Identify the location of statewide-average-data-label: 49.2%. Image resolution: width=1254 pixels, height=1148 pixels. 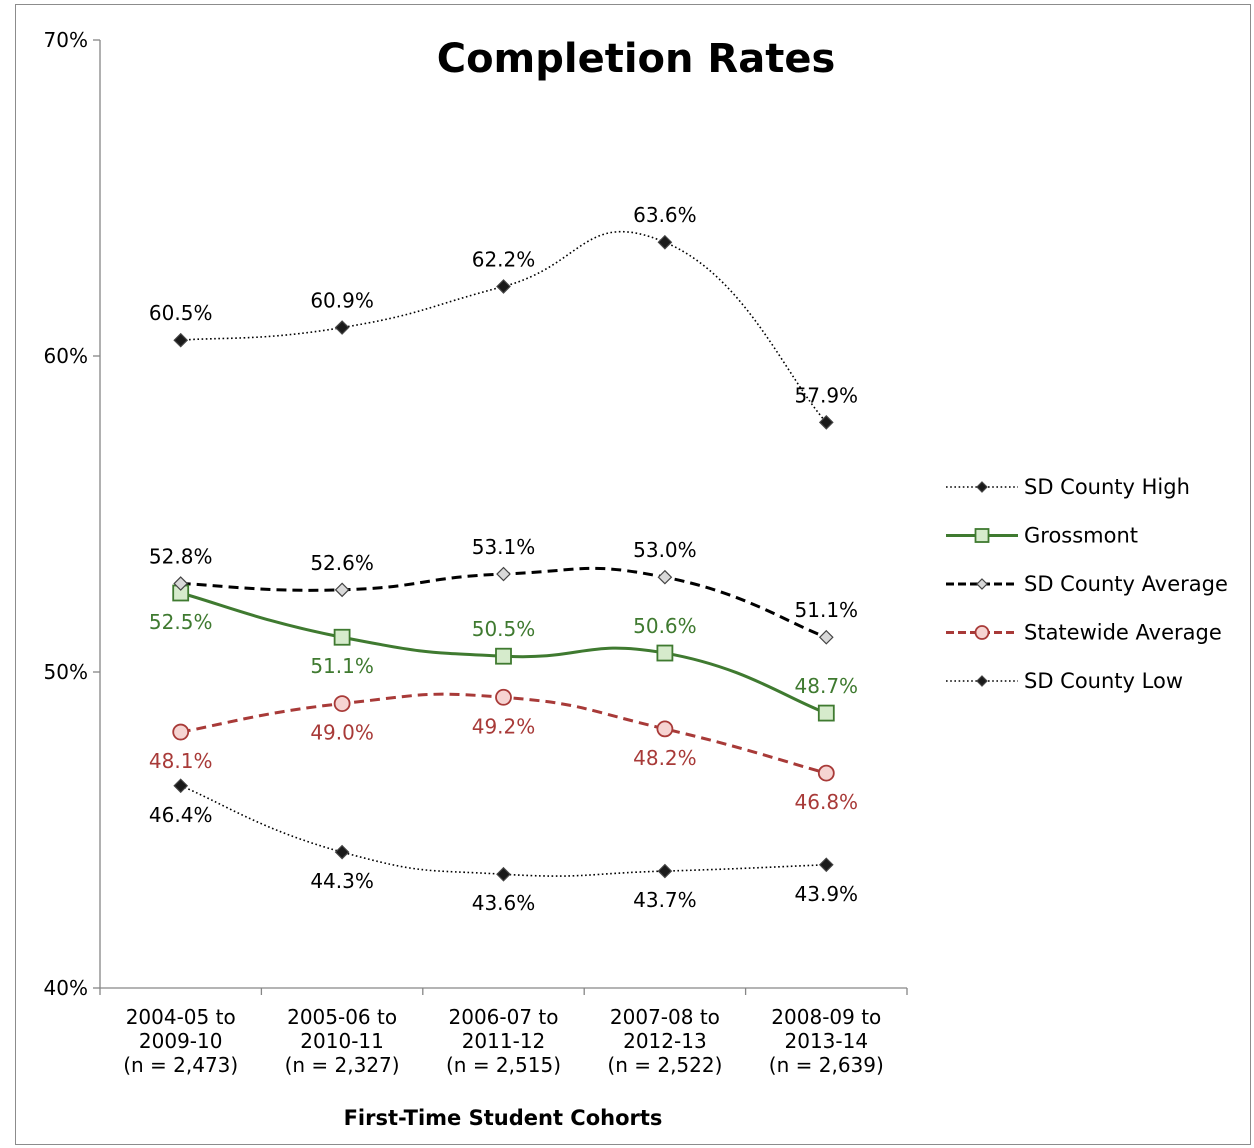
(504, 726).